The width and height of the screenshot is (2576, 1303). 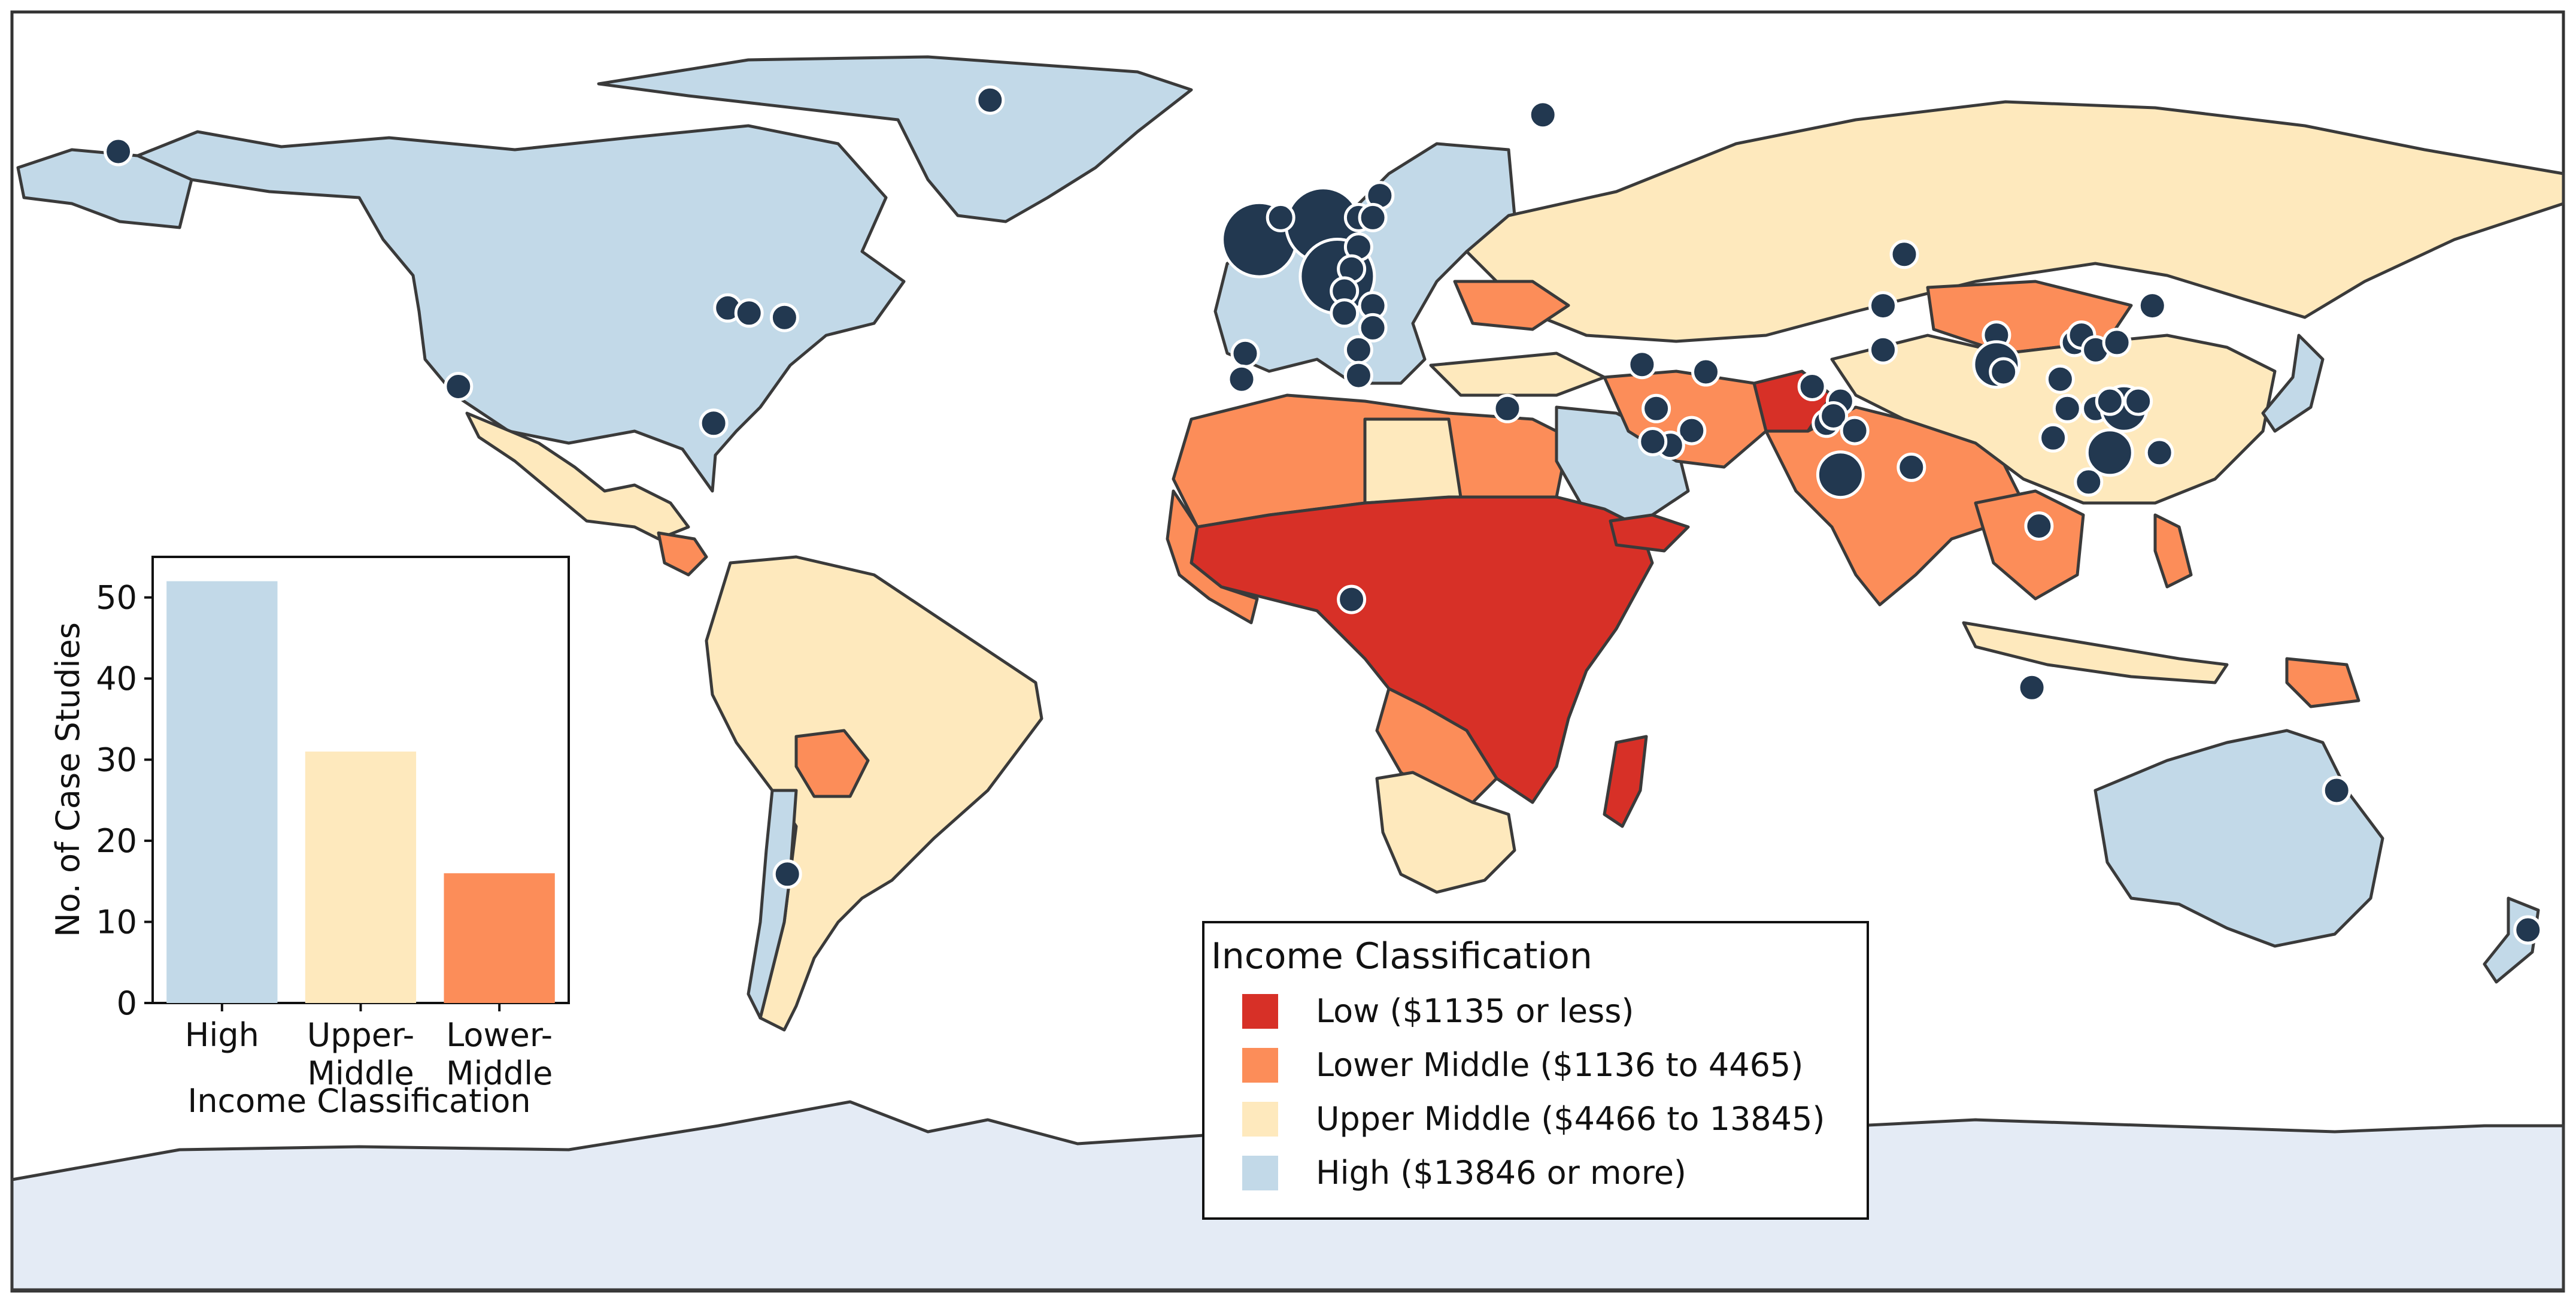 I want to click on legend-label-lower-middle: Lower Middle ($1136 to 4465), so click(x=1559, y=1065).